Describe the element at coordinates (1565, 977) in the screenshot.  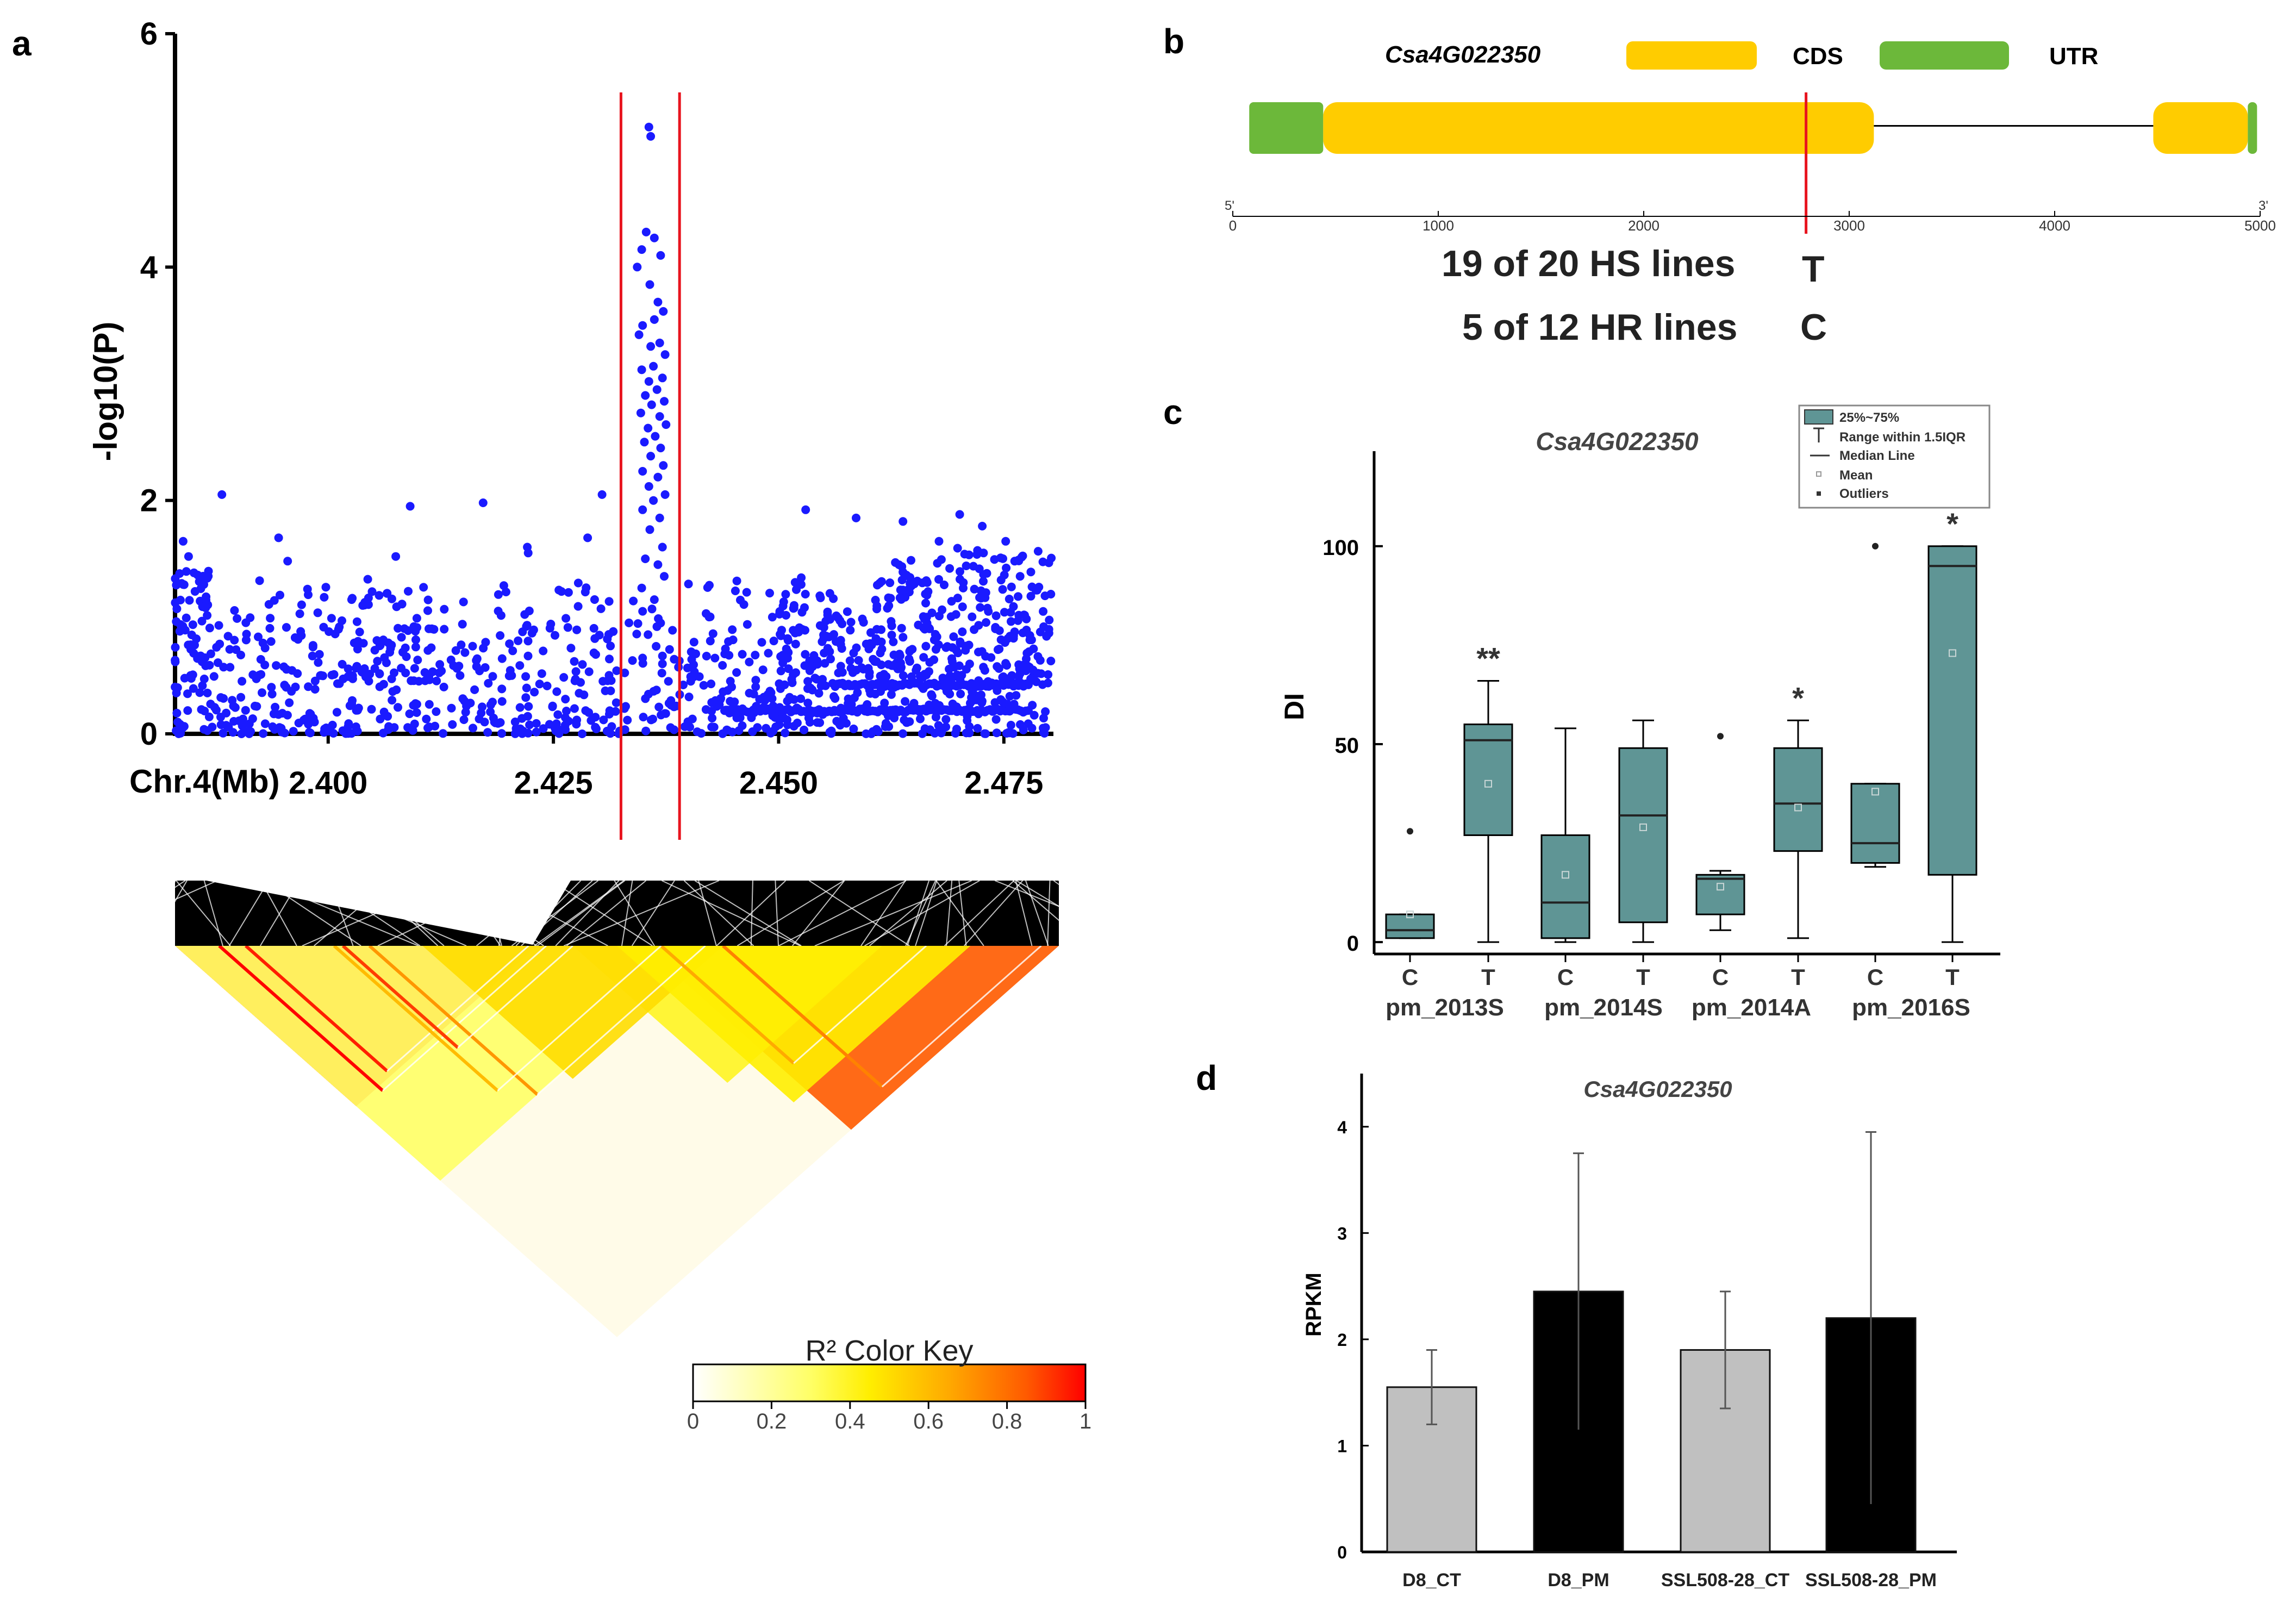
I see `boxplot-x-tick-label: C` at that location.